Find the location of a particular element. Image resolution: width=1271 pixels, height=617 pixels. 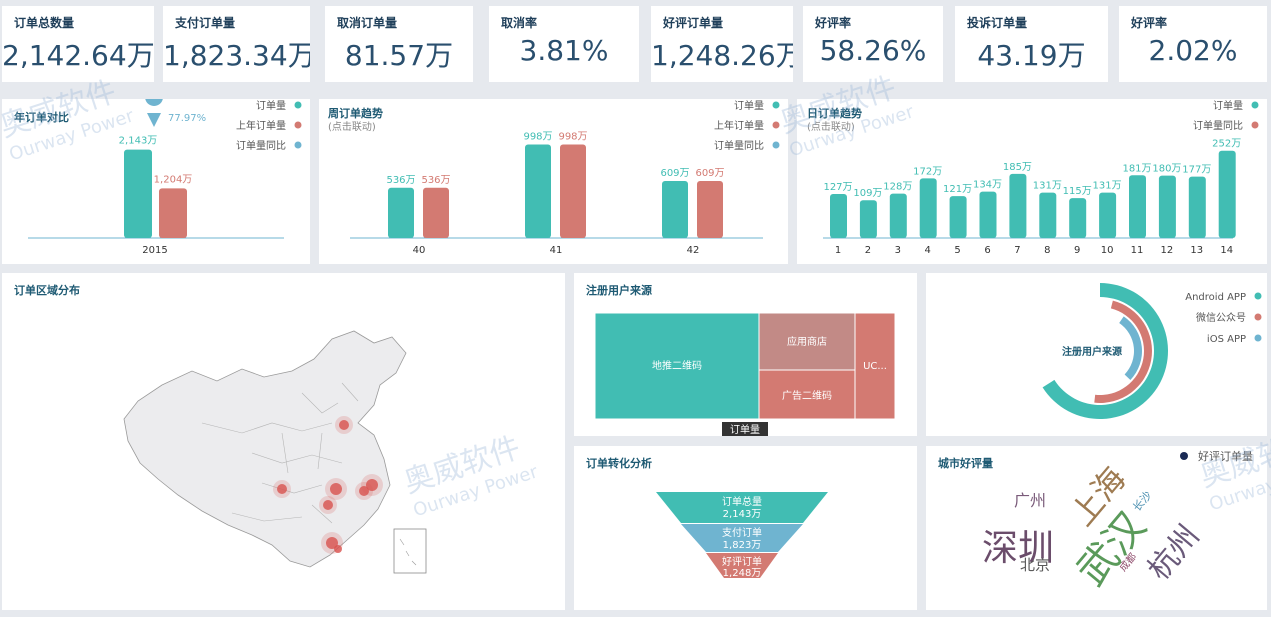

panel-subtitle: (点击联动) is located at coordinates (352, 127).